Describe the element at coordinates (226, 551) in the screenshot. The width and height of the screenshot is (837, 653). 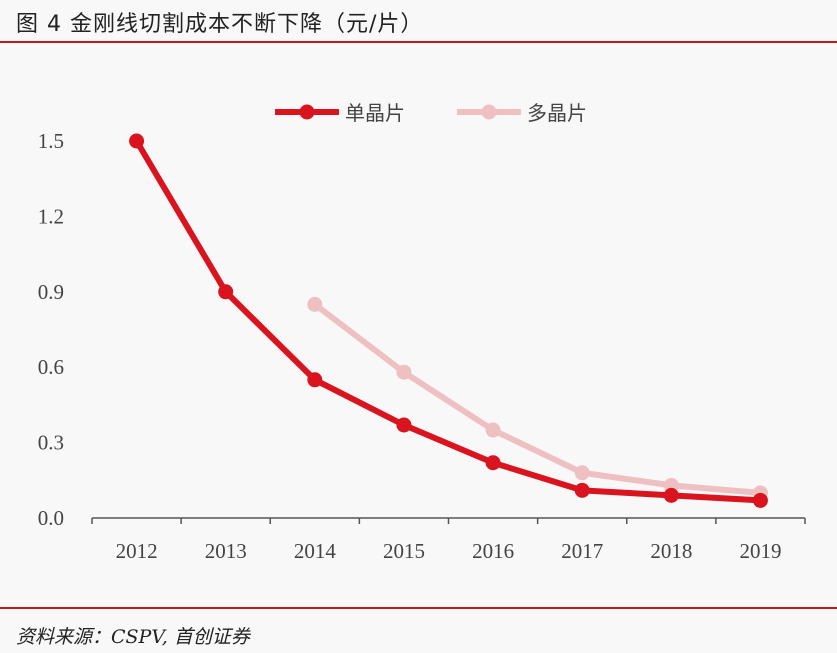
I see `x-tick-label: 2013` at that location.